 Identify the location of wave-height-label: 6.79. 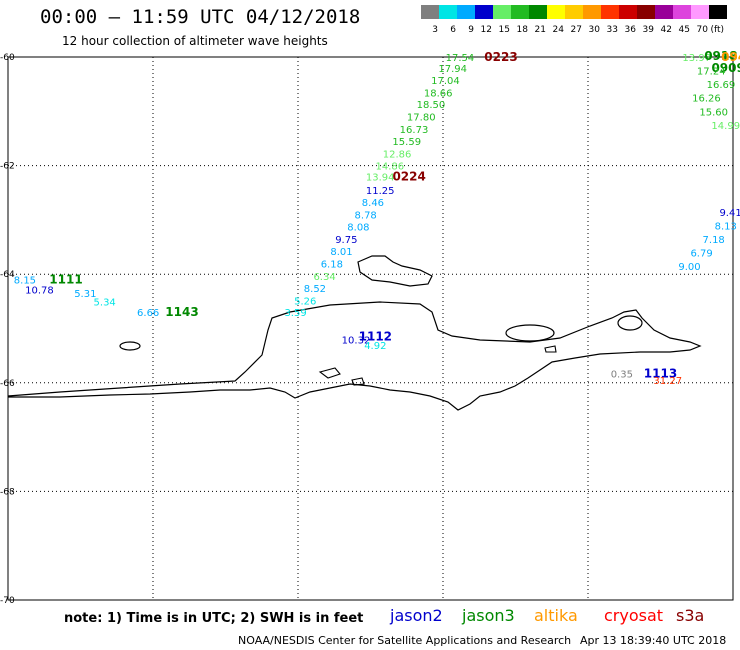
(701, 253).